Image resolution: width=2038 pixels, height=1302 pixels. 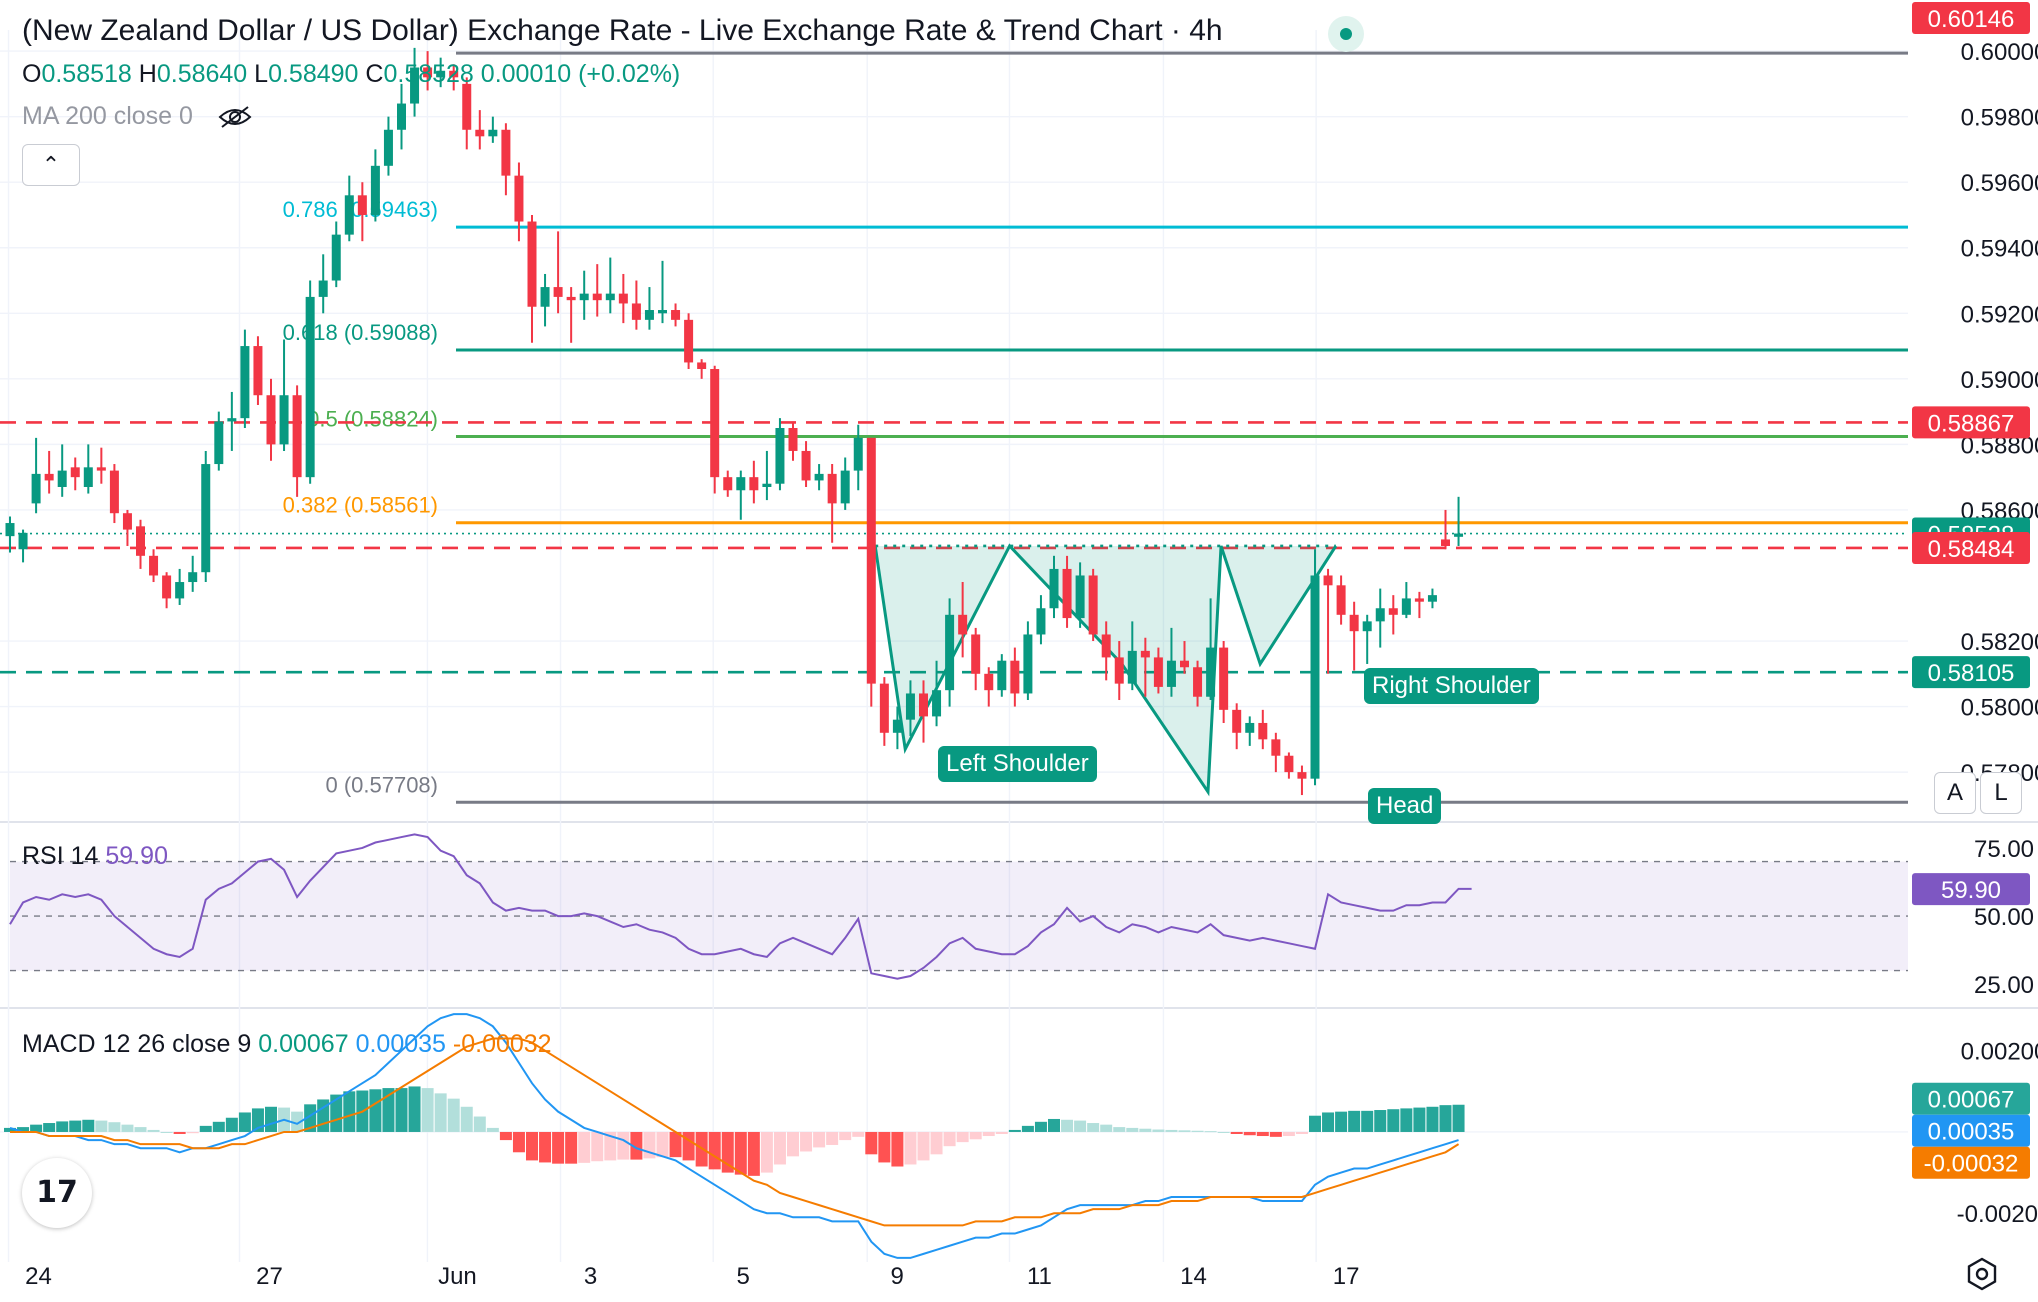 I want to click on fib-level-label: 0 (0.57708), so click(x=381, y=784).